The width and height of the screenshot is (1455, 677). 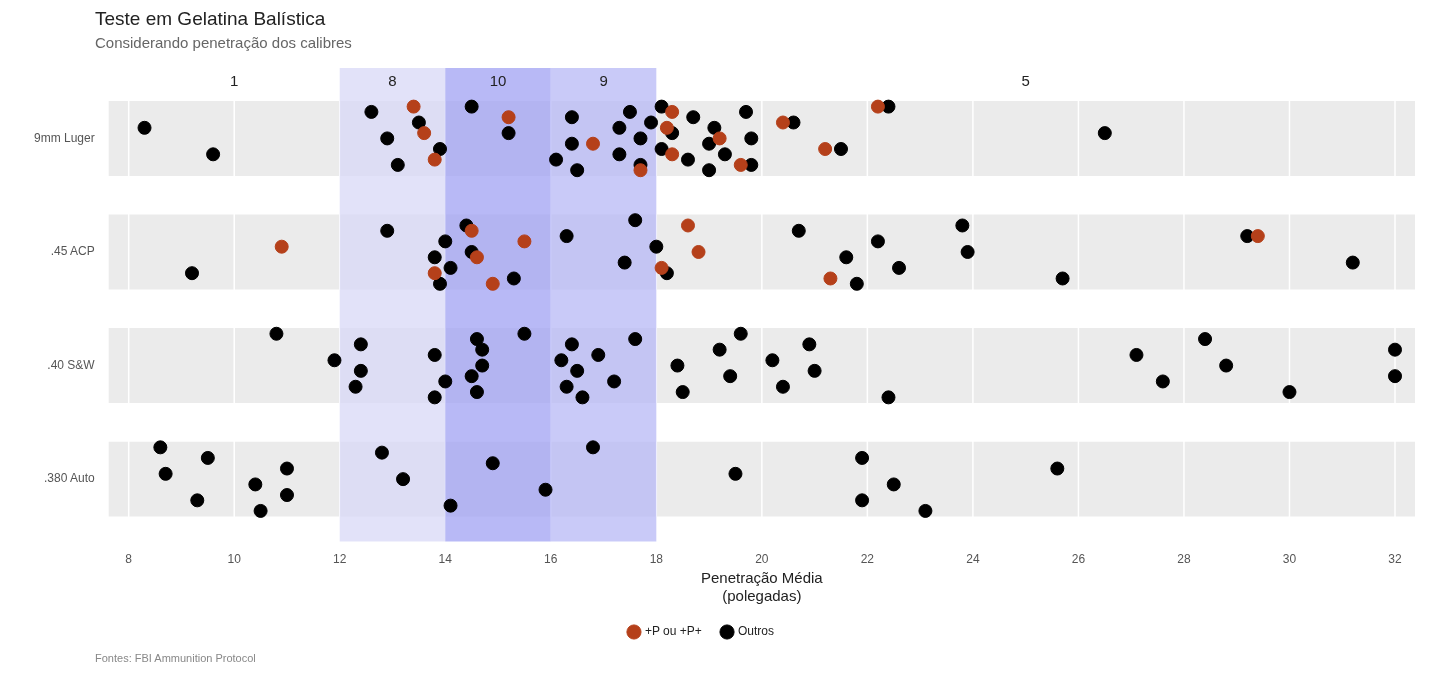 I want to click on text: Fontes: FBI Ammunition Protocol, so click(x=175, y=658).